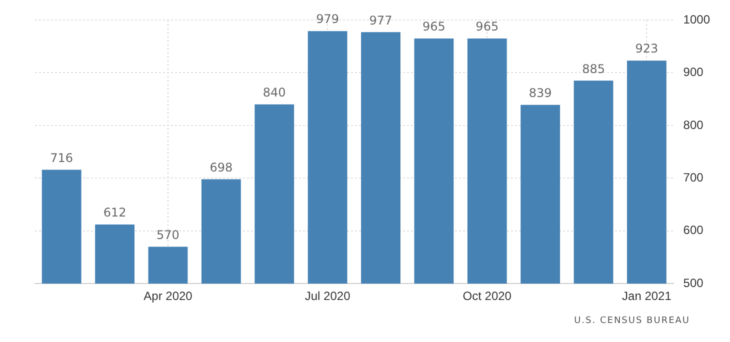 The width and height of the screenshot is (730, 342). I want to click on data-label: 716, so click(62, 157).